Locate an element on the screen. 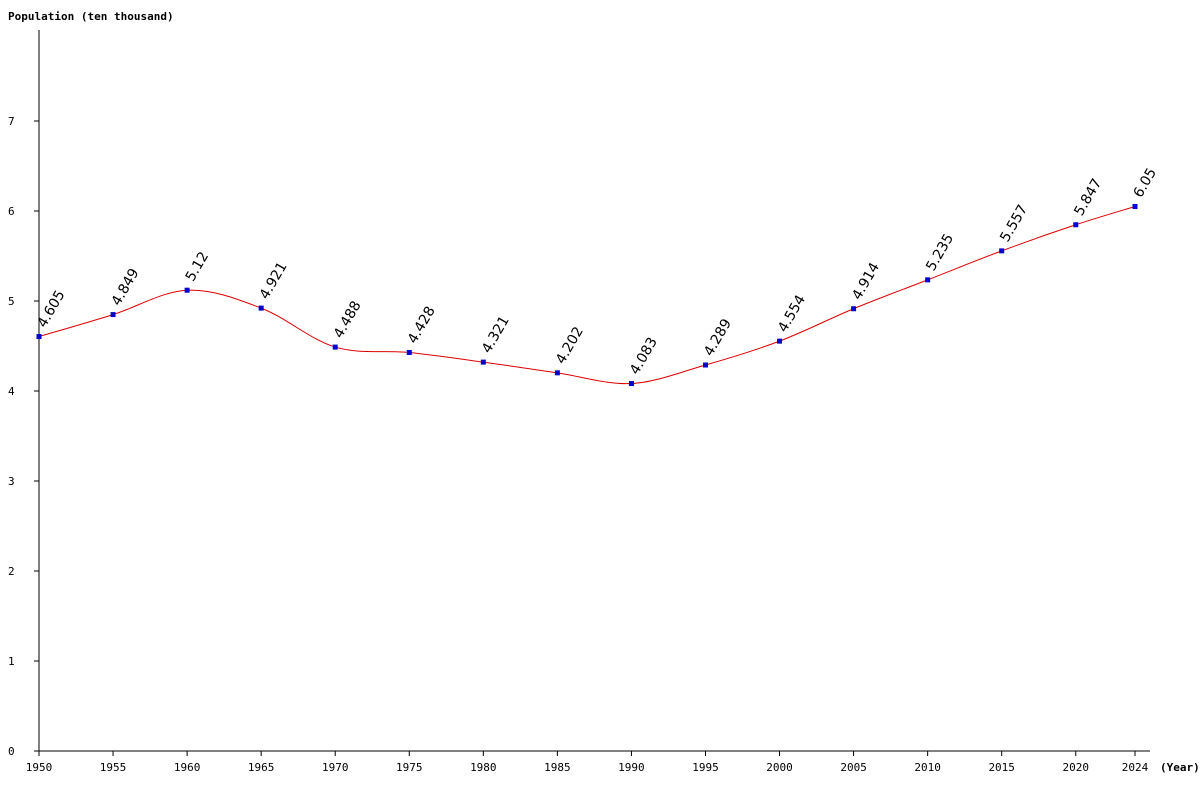 This screenshot has width=1200, height=800. x-tick-label: 1960 is located at coordinates (187, 767).